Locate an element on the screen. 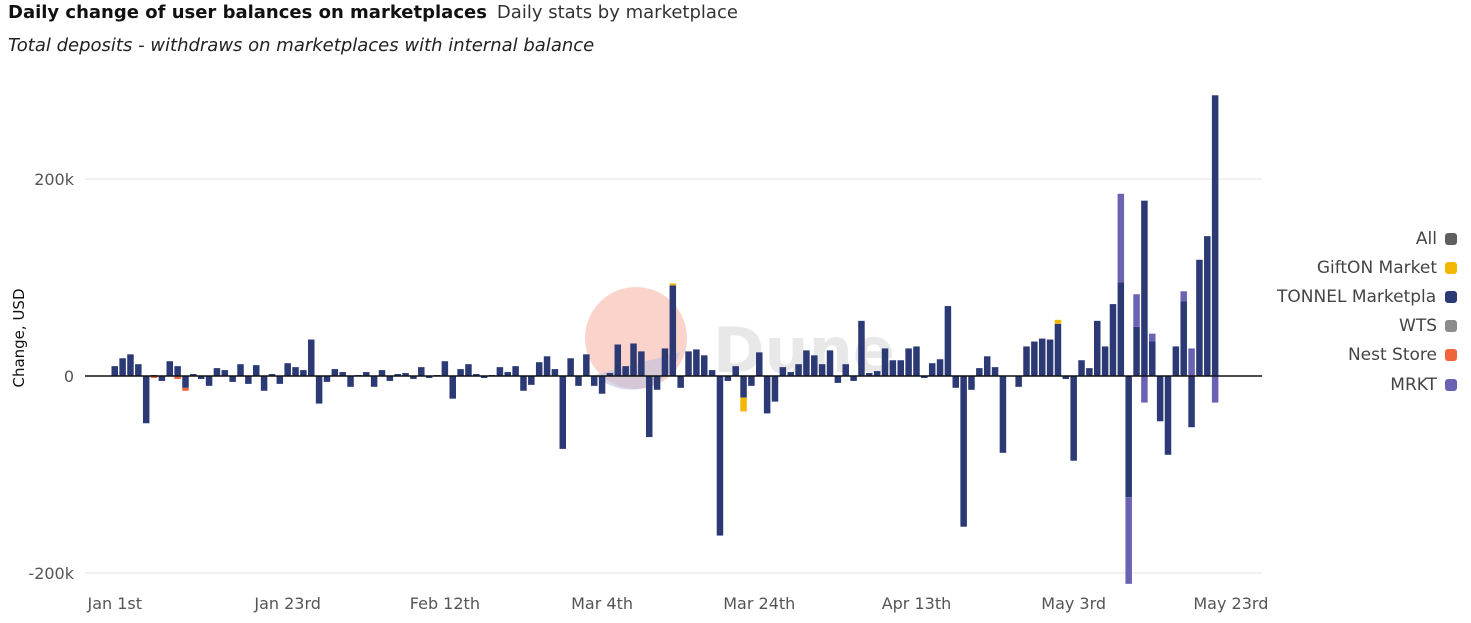 The width and height of the screenshot is (1471, 623). legend-item: MRKT is located at coordinates (1367, 384).